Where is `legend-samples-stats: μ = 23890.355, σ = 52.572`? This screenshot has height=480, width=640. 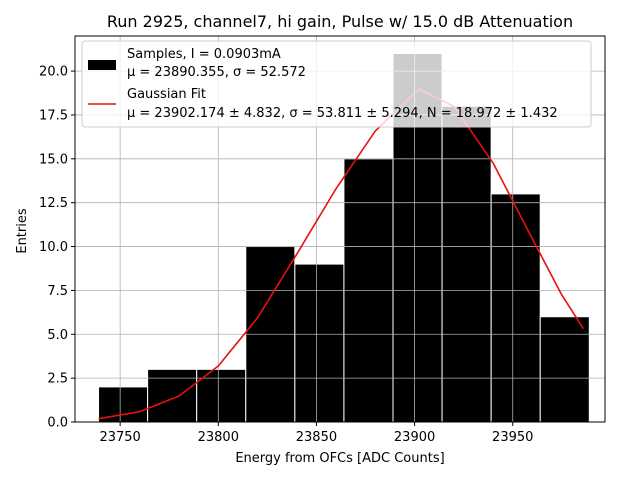
legend-samples-stats: μ = 23890.355, σ = 52.572 is located at coordinates (216, 72).